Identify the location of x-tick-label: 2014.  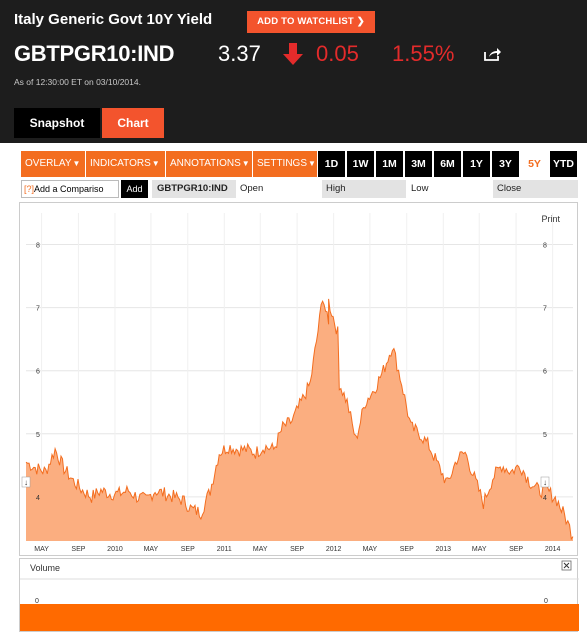
(553, 549).